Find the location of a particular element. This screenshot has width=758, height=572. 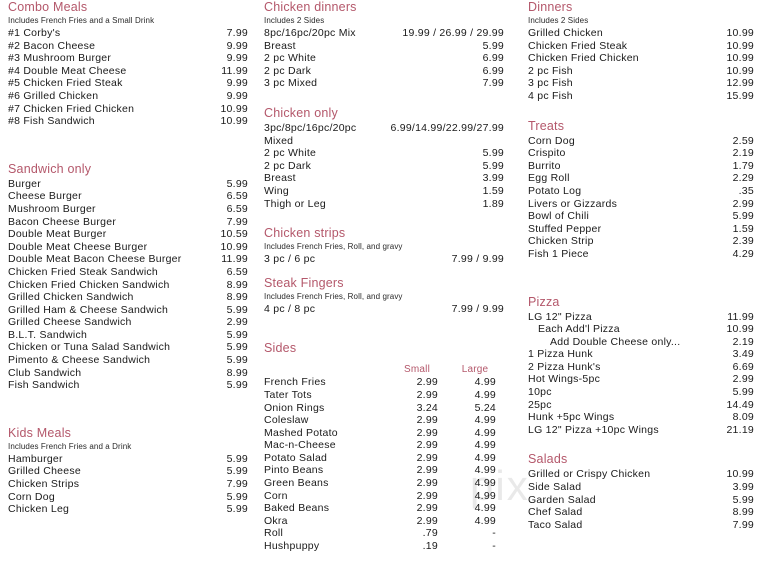

menu-item-name: Burrito is located at coordinates (544, 165).